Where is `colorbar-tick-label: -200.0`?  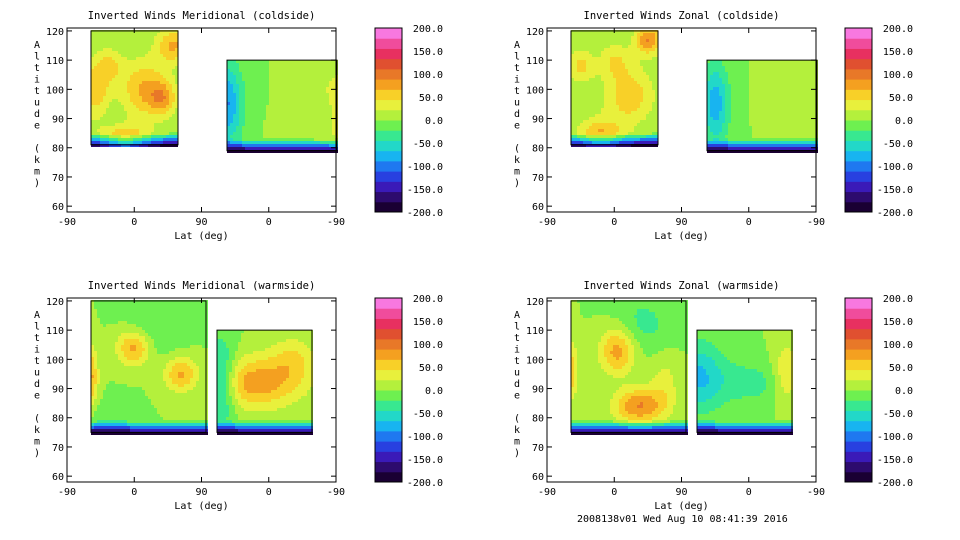
colorbar-tick-label: -200.0 is located at coordinates (425, 213).